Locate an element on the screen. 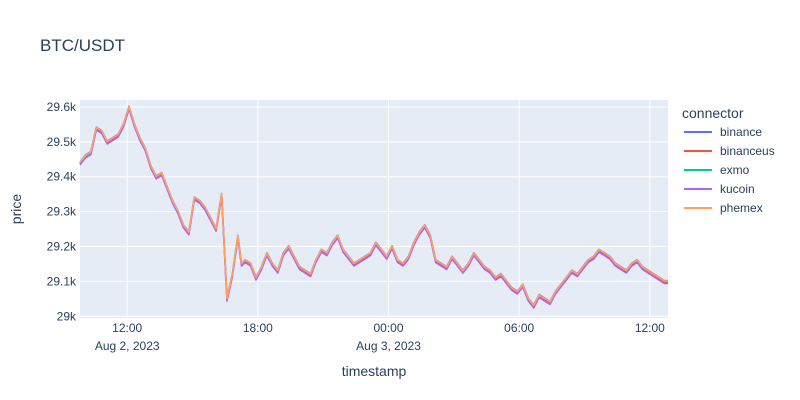 The image size is (800, 400). legend-label-phemex: phemex is located at coordinates (741, 208).